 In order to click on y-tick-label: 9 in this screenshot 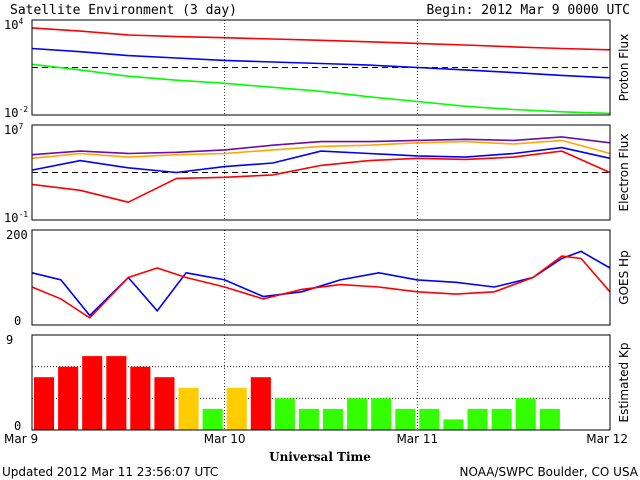, I will do `click(9, 340)`.